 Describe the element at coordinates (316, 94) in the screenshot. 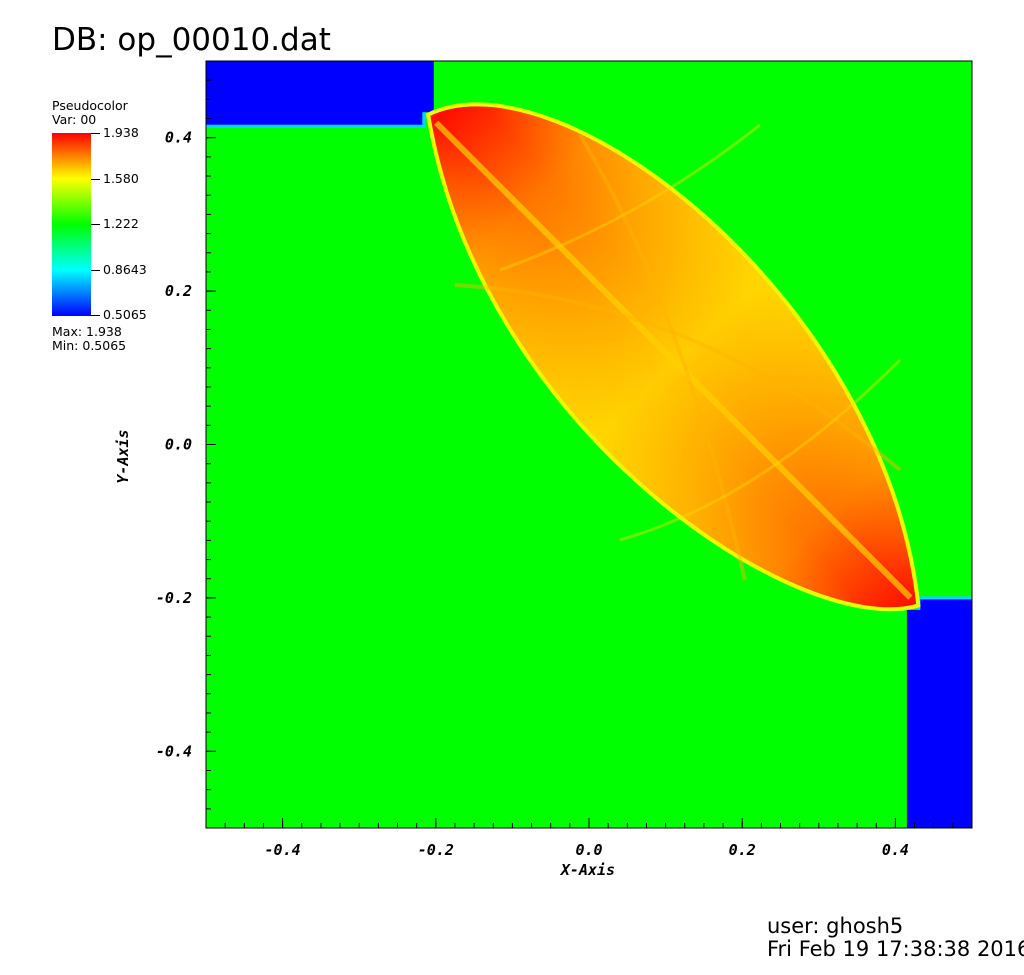

I see `low-density-block-top-left` at that location.